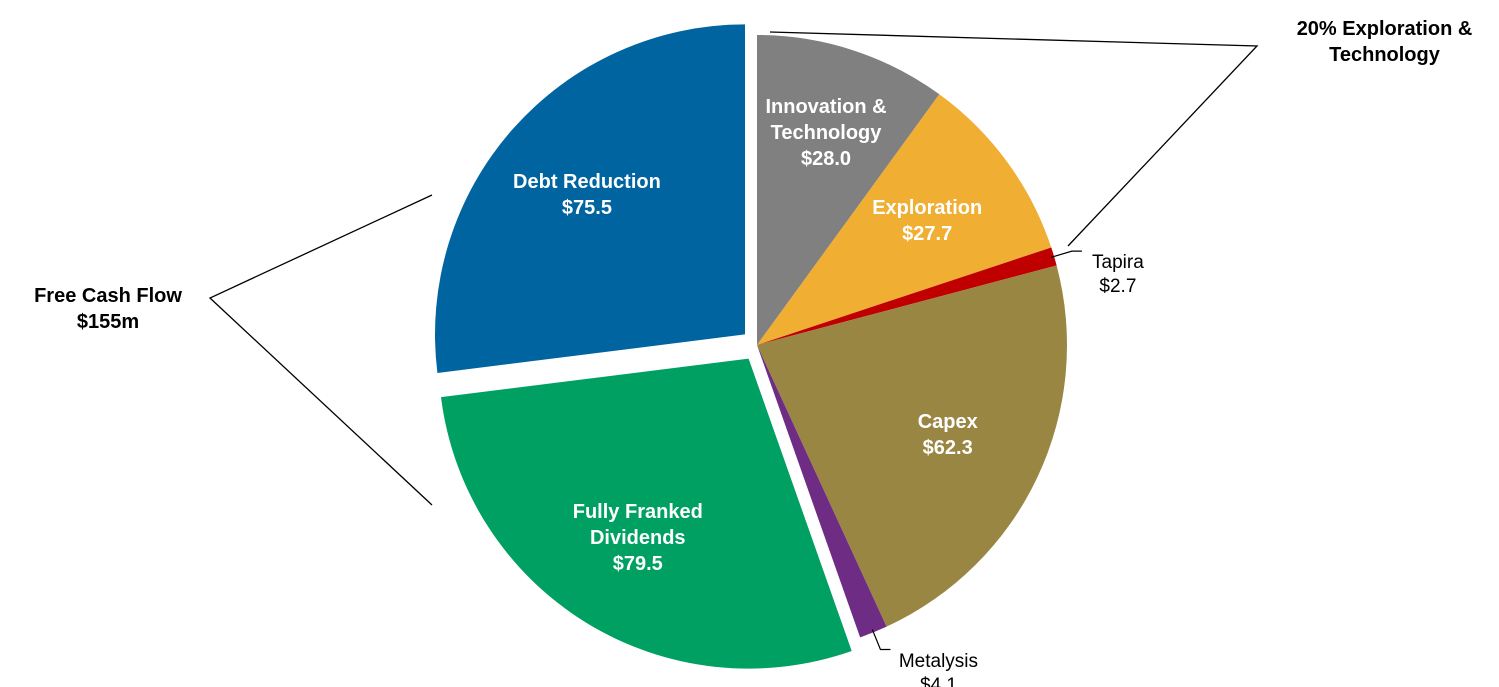 This screenshot has width=1499, height=687. What do you see at coordinates (927, 207) in the screenshot?
I see `category-label: Exploration` at bounding box center [927, 207].